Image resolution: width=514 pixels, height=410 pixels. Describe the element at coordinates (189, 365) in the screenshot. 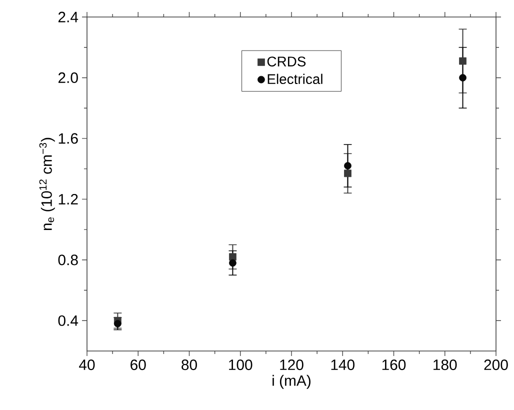

I see `x-tick-label: 80` at that location.